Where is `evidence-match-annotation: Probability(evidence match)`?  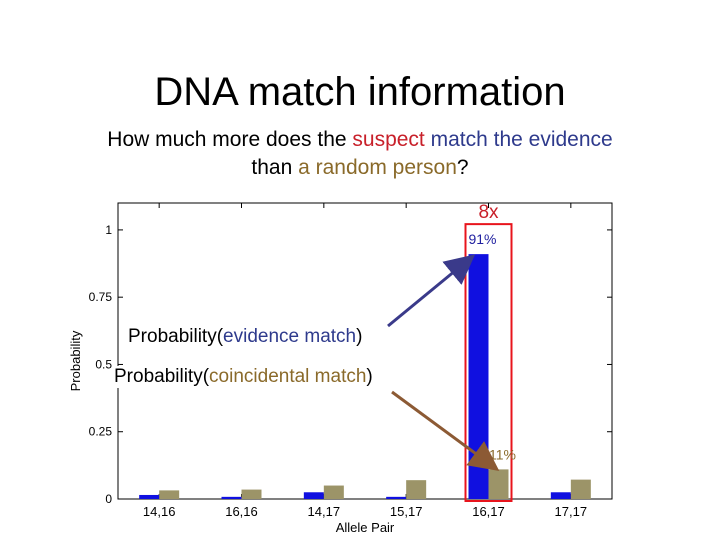
evidence-match-annotation: Probability(evidence match) is located at coordinates (245, 337).